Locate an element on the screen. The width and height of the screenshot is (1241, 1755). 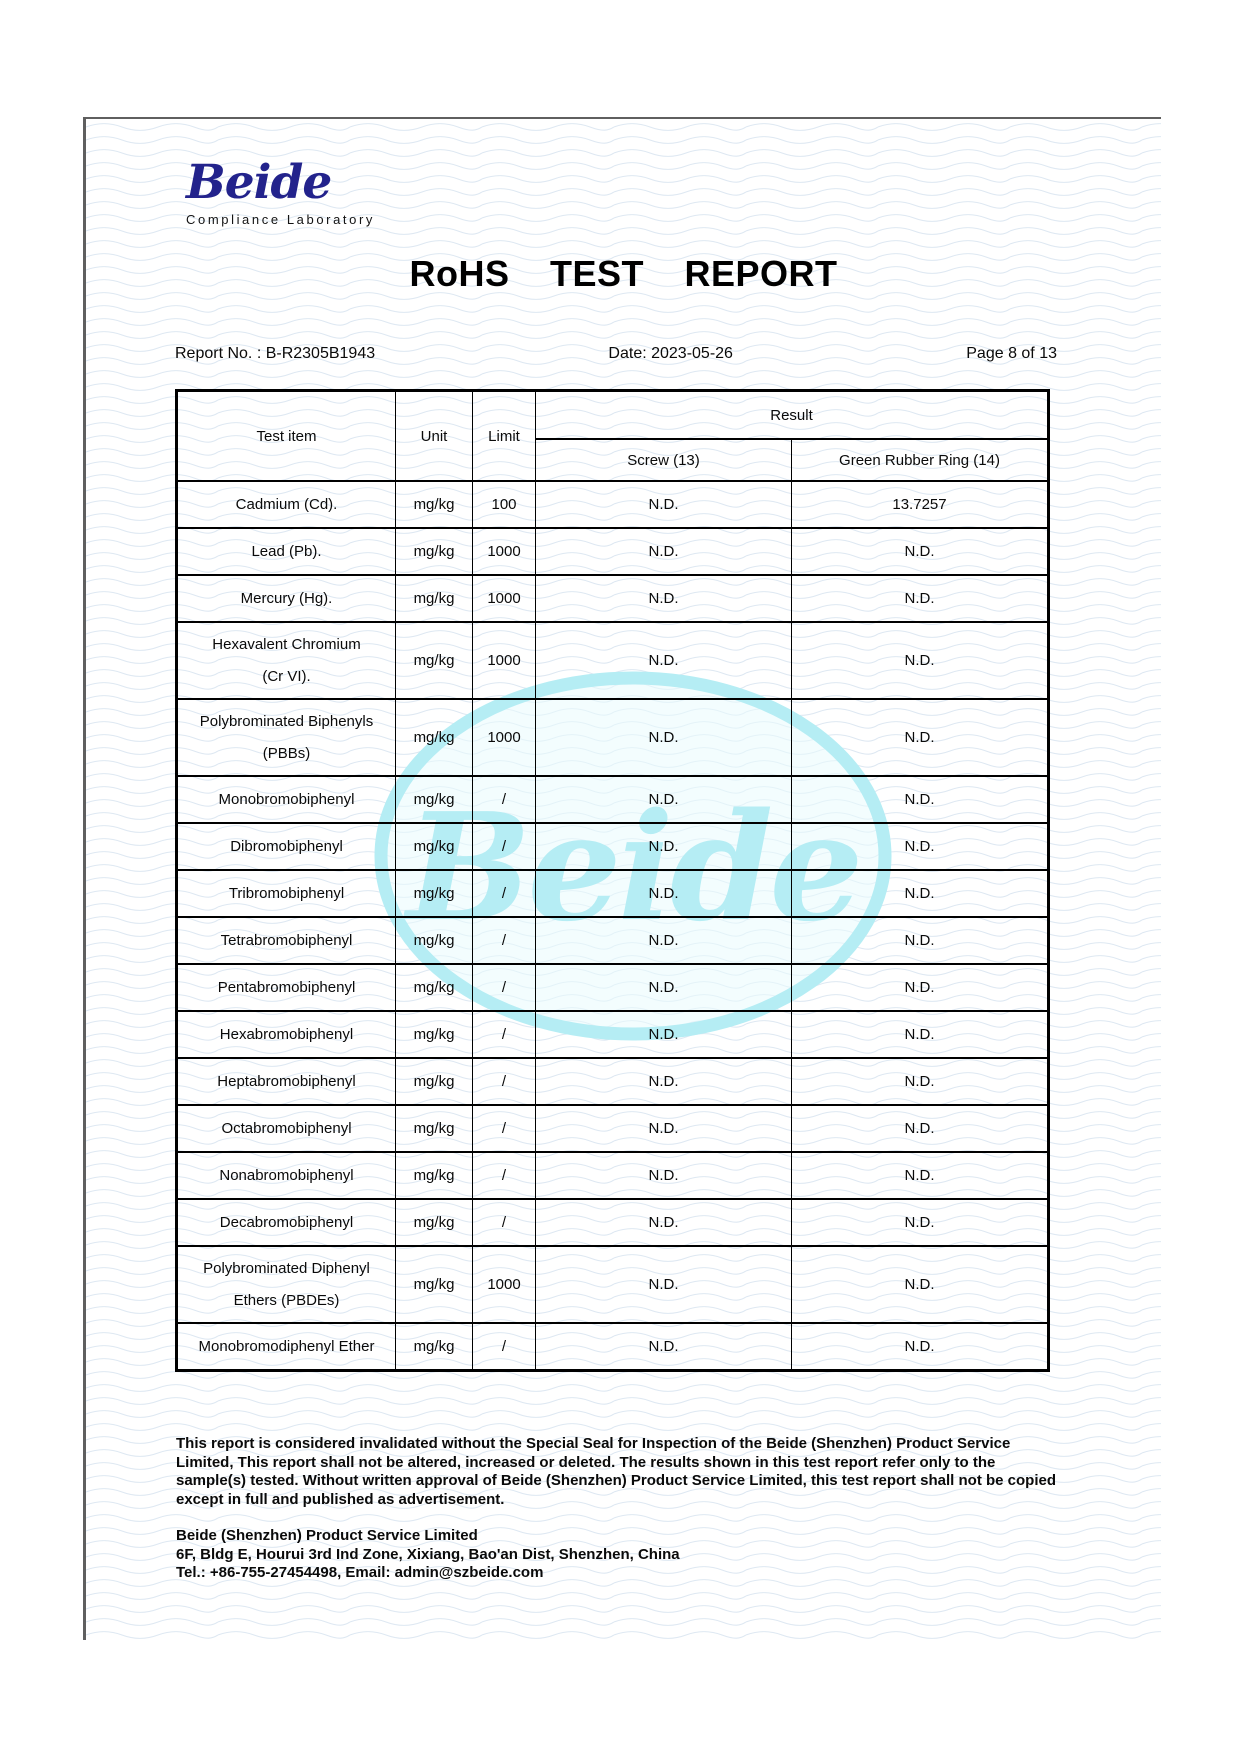
table-header-row-2: Screw (13) Green Rubber Ring (14) is located at coordinates (613, 460).